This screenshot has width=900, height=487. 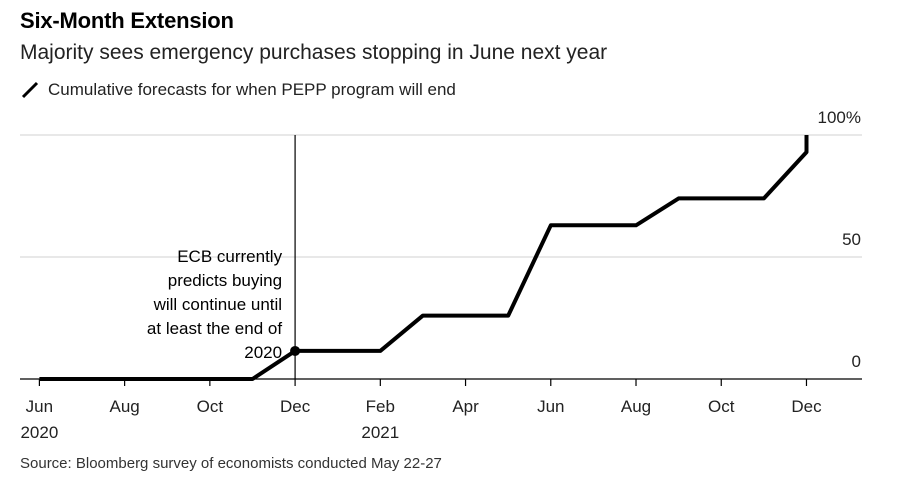 I want to click on y-tick-label-0: 0, so click(x=856, y=361).